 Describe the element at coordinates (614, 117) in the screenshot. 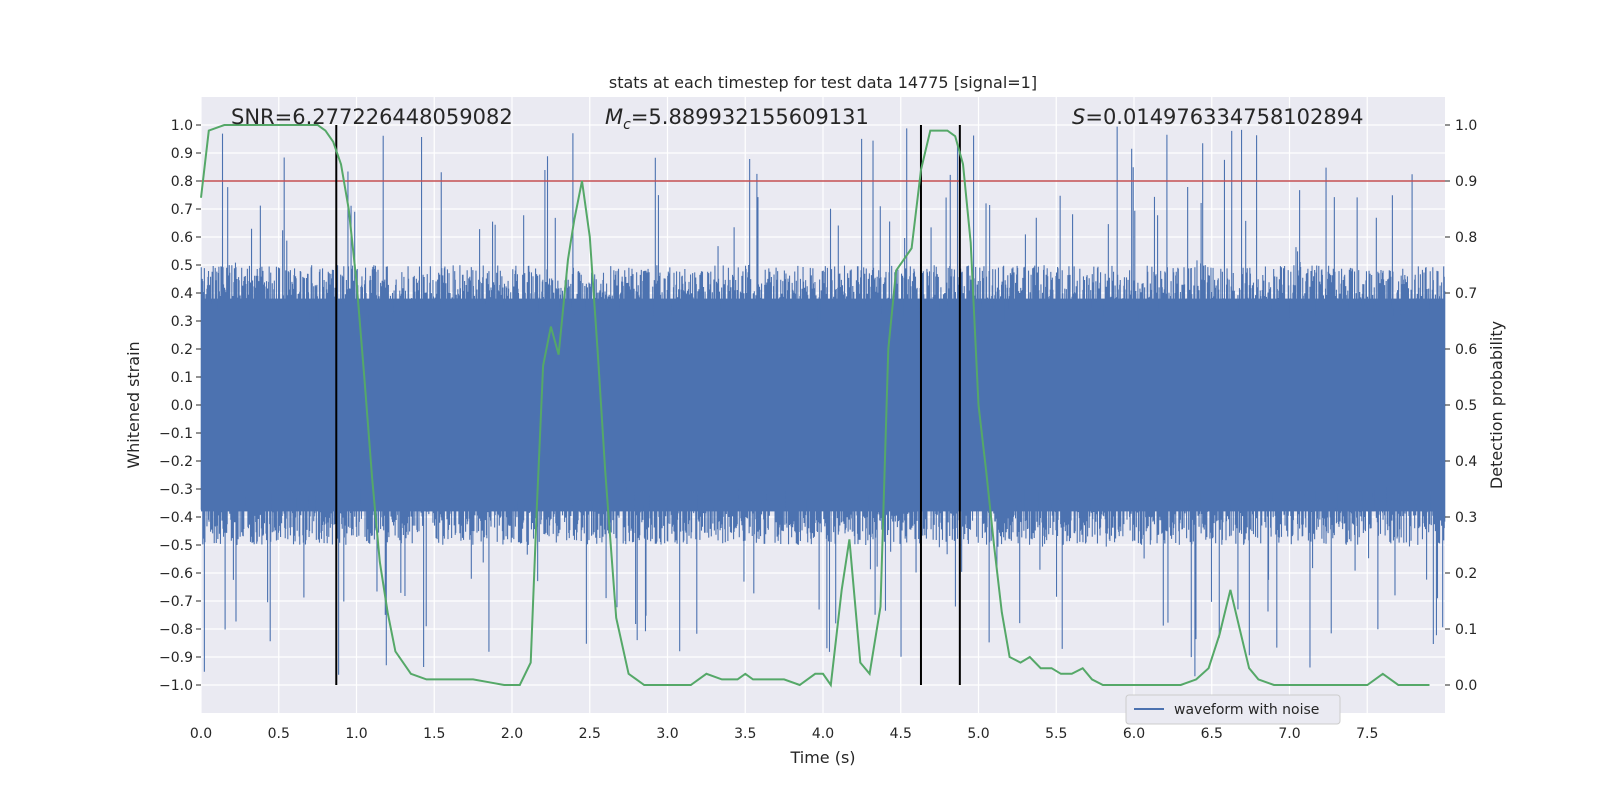

I see `chirp-mass-symbol: M` at that location.